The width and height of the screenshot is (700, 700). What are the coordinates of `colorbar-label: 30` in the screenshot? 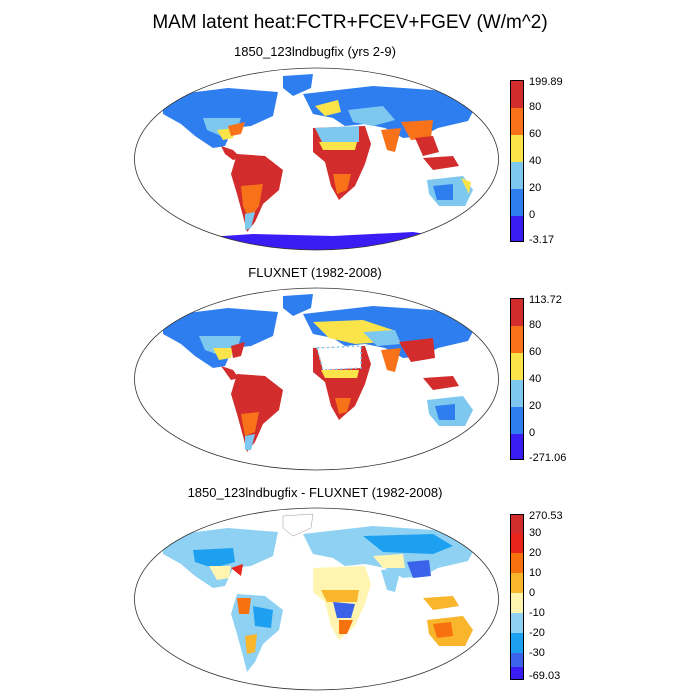 It's located at (535, 533).